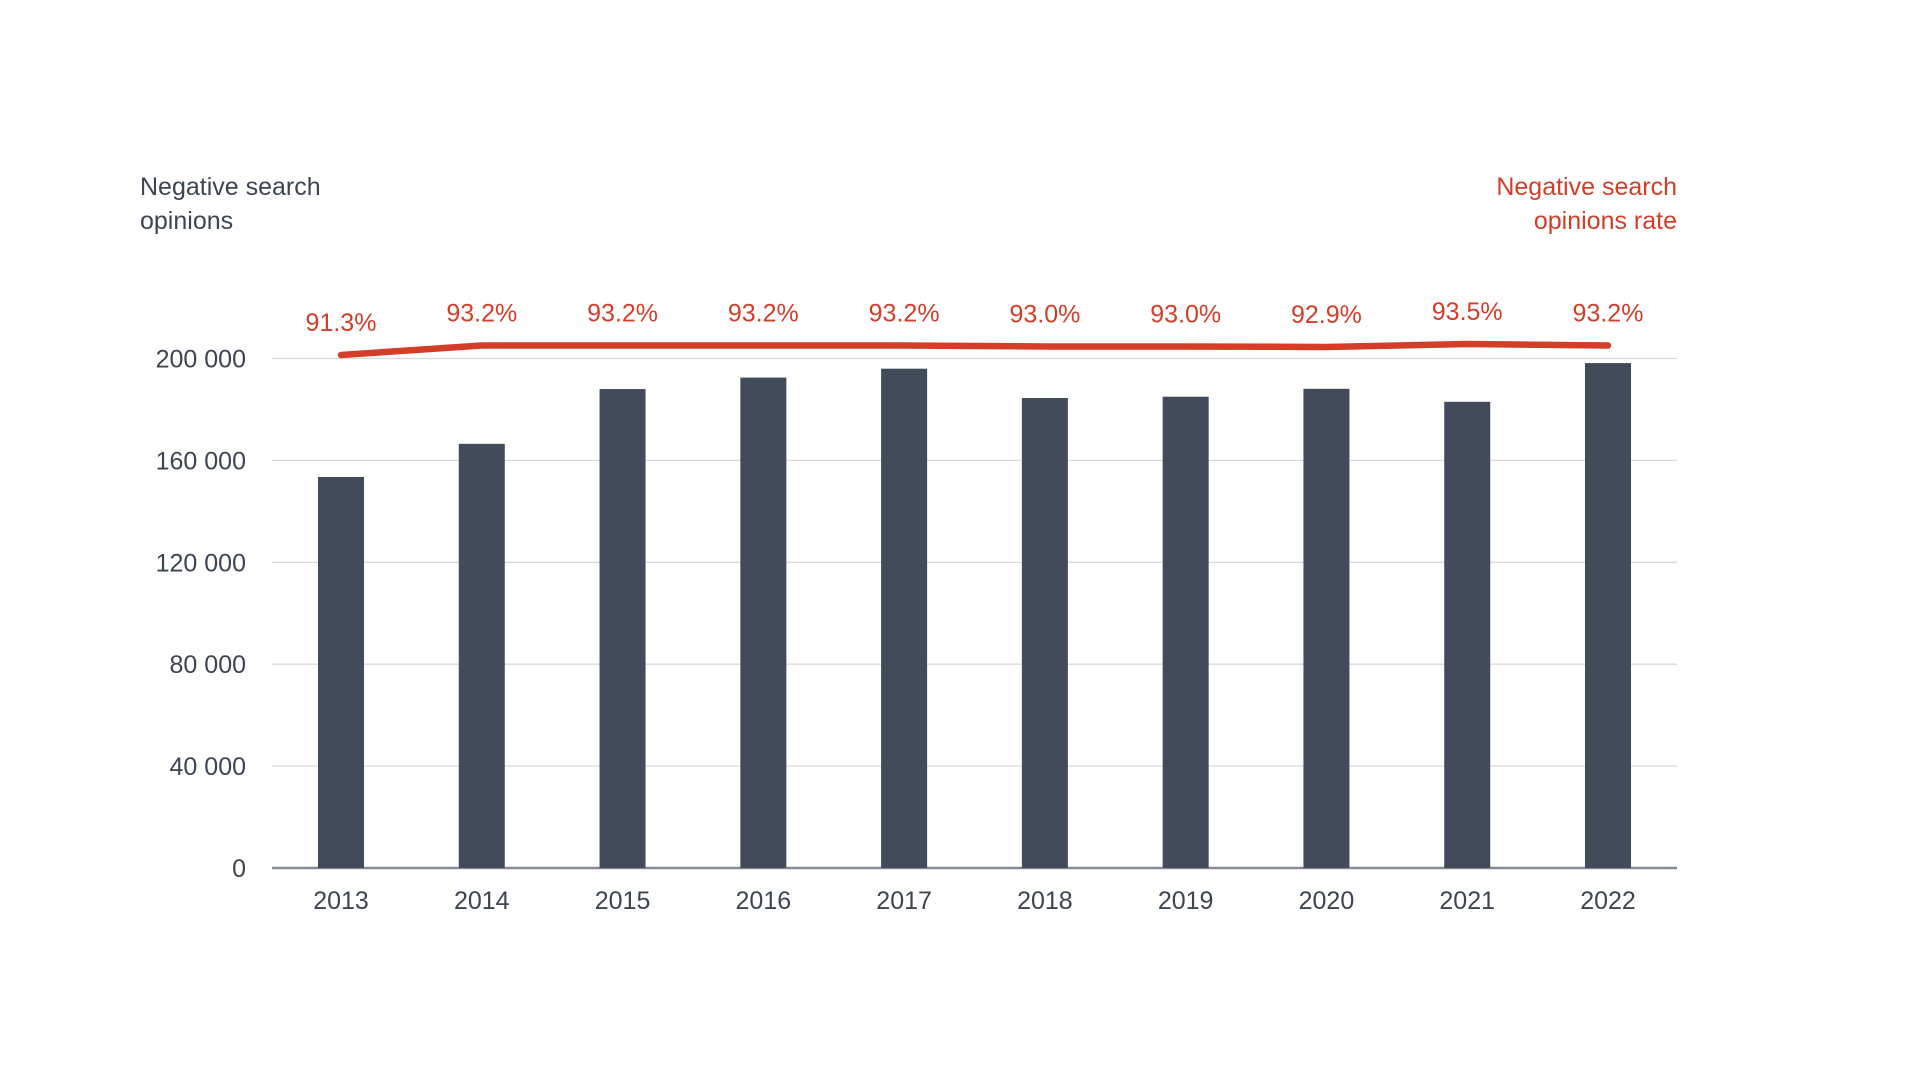  I want to click on primary-axis-title-line2: opinions, so click(187, 221).